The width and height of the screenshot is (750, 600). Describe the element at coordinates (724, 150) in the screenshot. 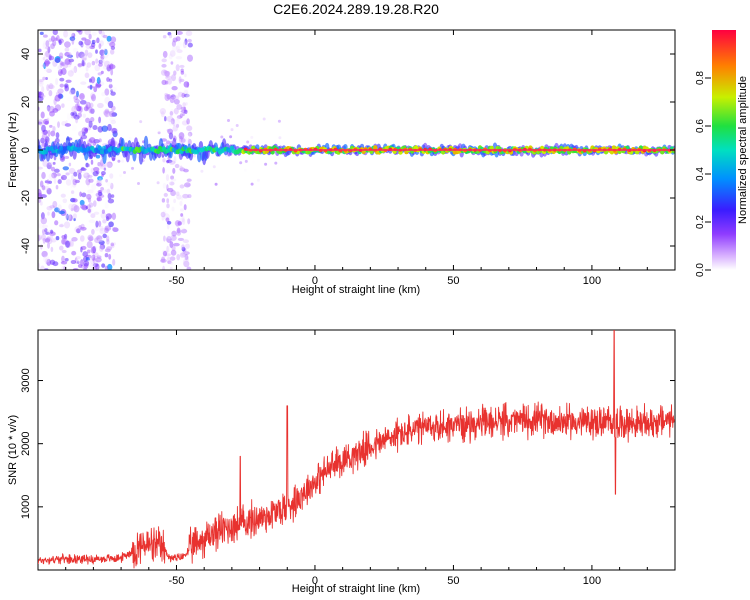

I see `colorbar-gradient` at that location.